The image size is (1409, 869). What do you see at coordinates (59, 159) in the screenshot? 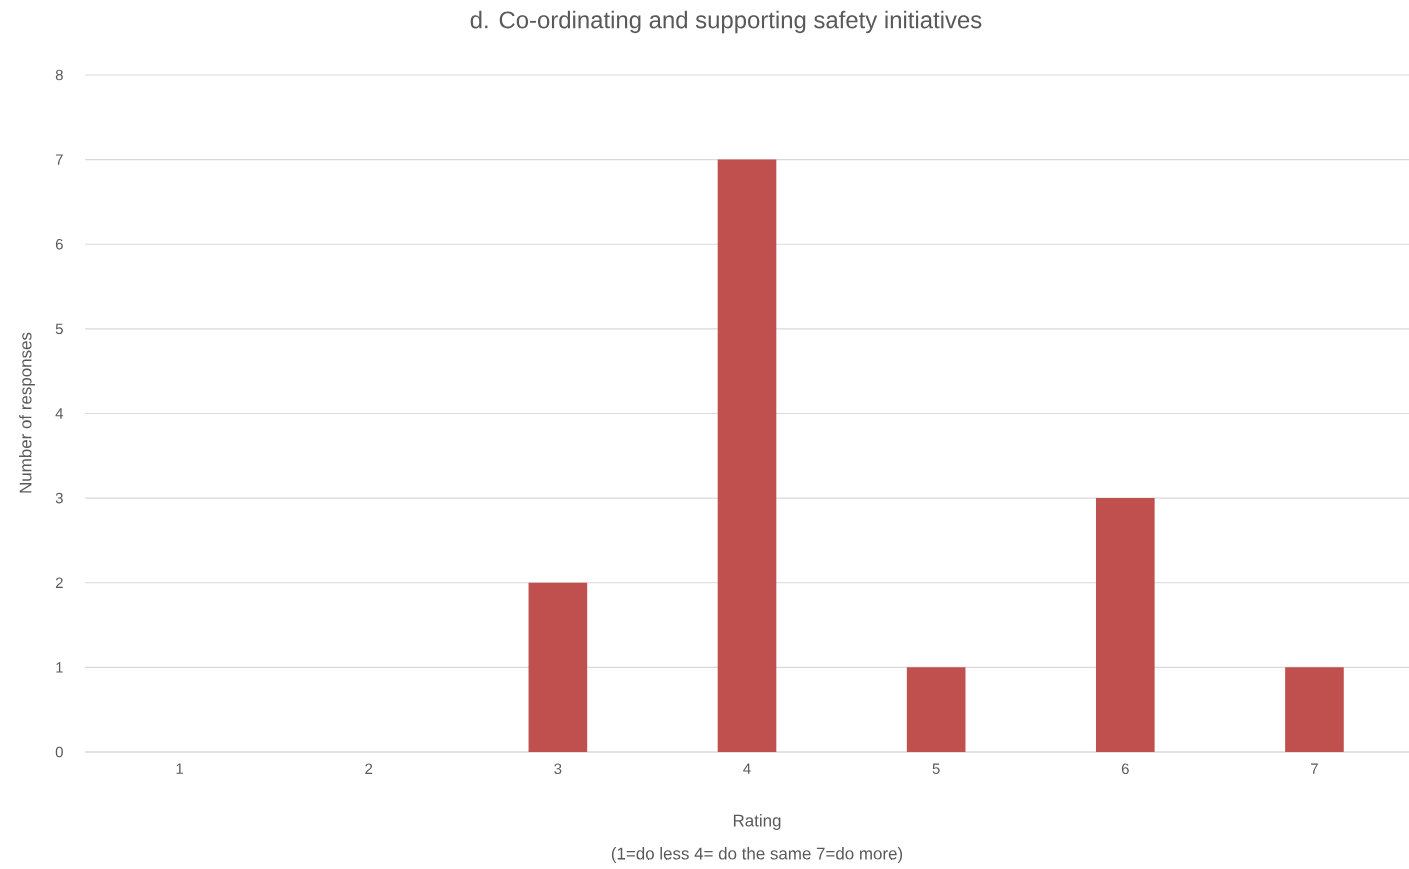
I see `y-tick-label: 7` at bounding box center [59, 159].